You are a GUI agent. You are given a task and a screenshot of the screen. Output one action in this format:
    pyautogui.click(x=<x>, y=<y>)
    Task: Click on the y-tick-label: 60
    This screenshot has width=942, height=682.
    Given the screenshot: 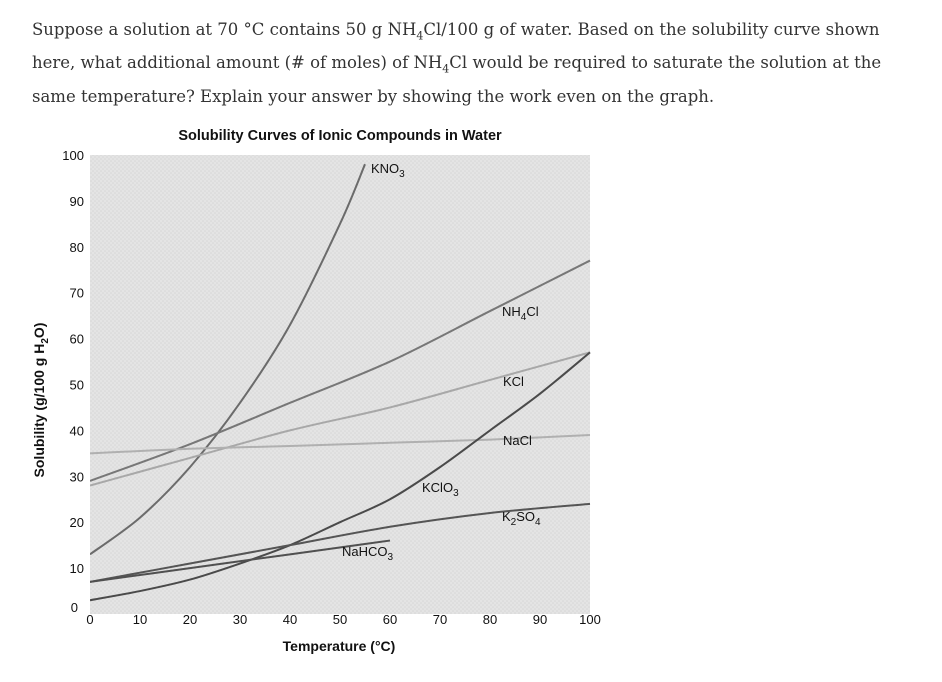 What is the action you would take?
    pyautogui.click(x=77, y=339)
    